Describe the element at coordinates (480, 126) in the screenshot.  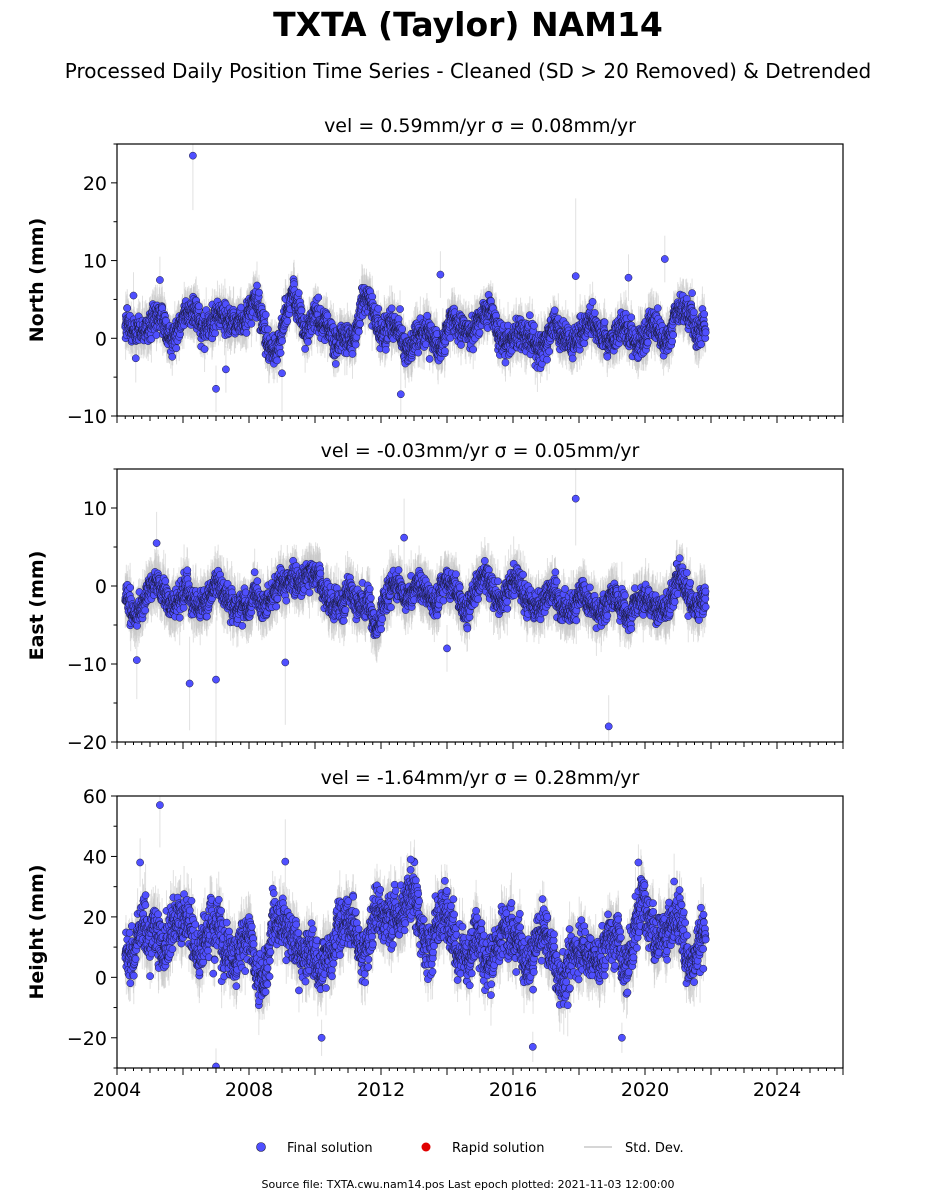
I see `panel-title: vel = 0.59mm/yr σ = 0.08mm/yr` at that location.